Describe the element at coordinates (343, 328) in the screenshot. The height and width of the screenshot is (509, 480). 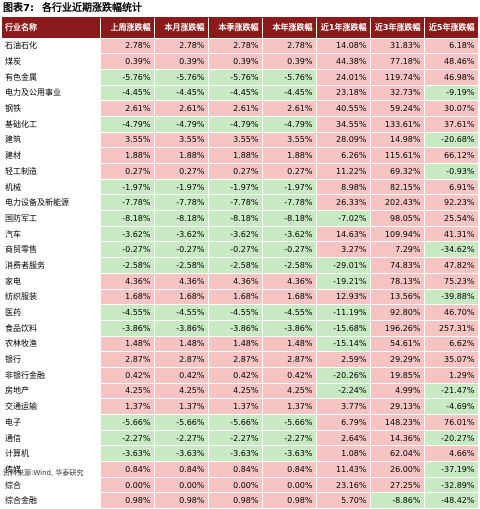
I see `return-value-cell: -15.68%` at that location.